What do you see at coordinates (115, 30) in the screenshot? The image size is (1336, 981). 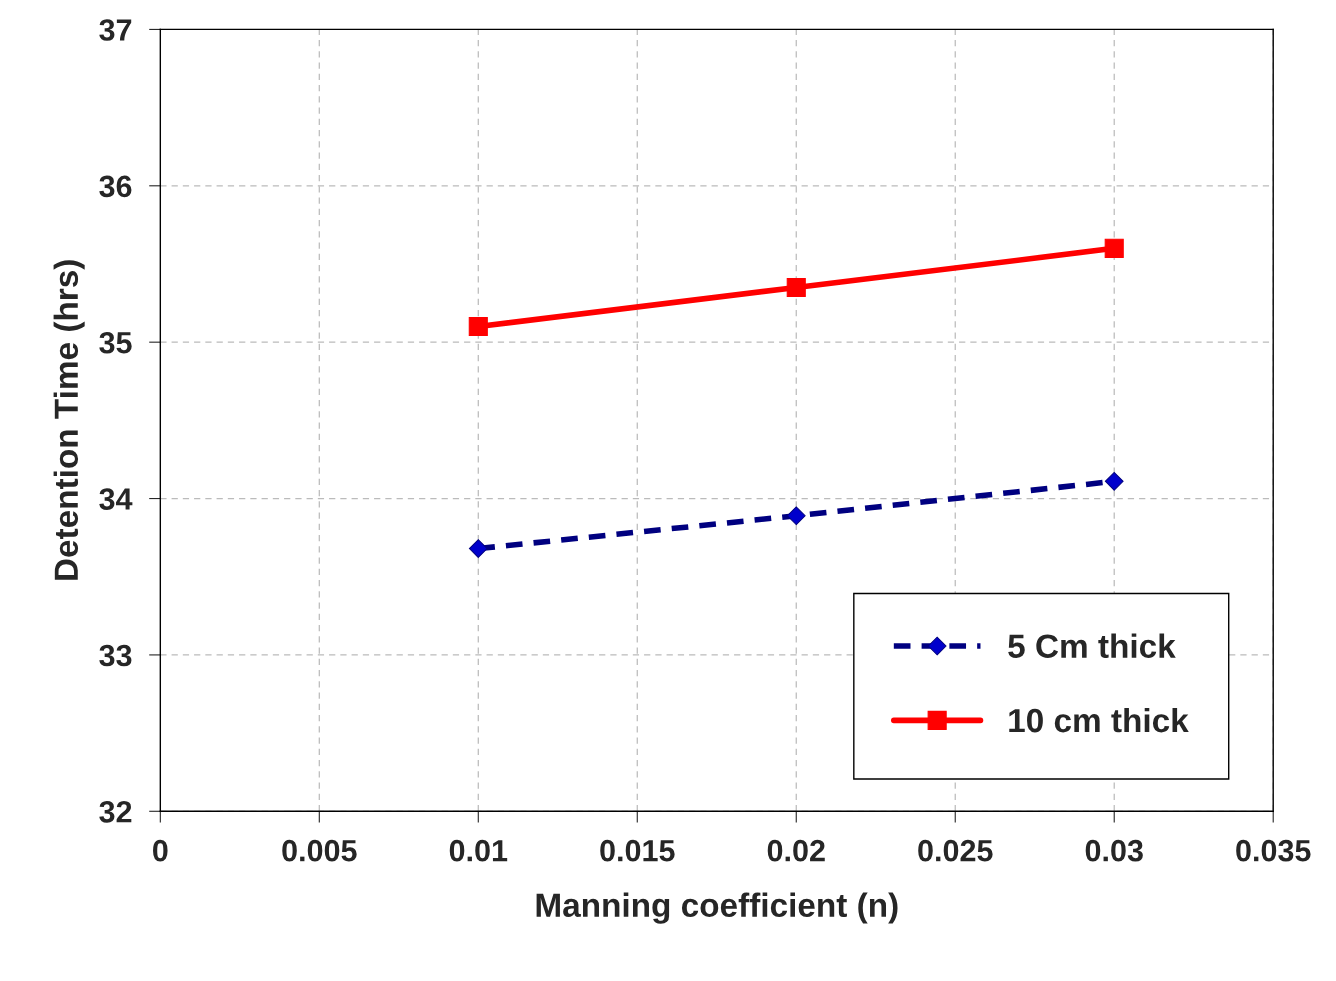 I see `y-tick-label: 37` at bounding box center [115, 30].